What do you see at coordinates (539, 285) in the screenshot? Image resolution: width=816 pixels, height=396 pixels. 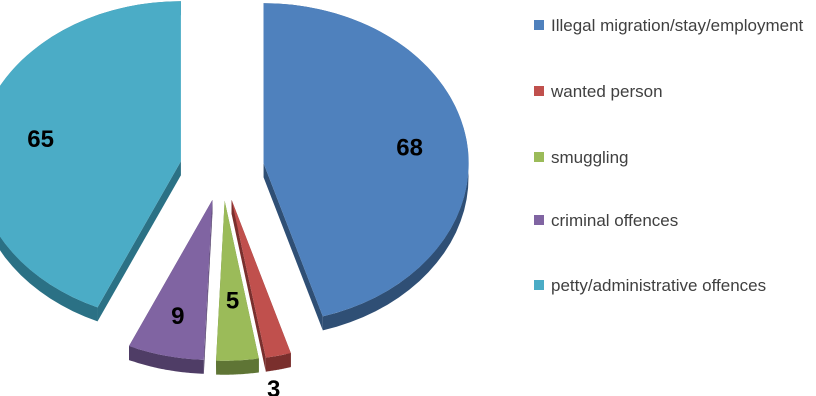 I see `legend-swatch-petty-offences` at bounding box center [539, 285].